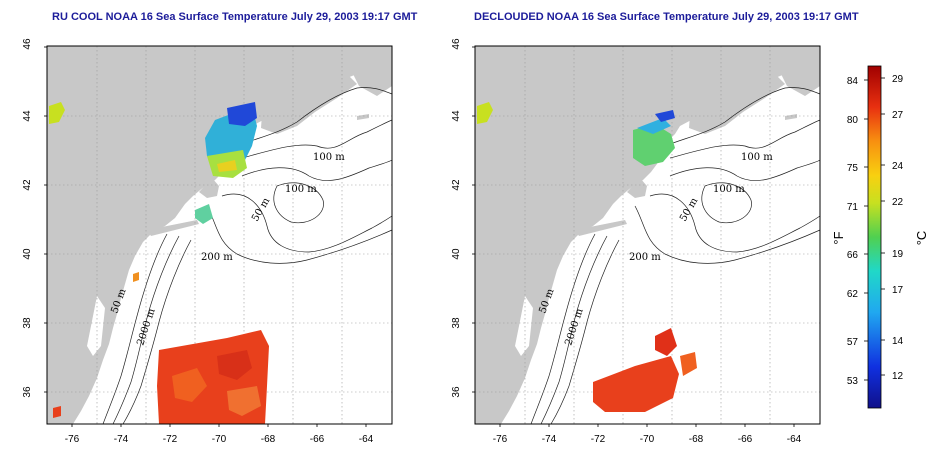  I want to click on celsius-tick-14: 14, so click(898, 341).